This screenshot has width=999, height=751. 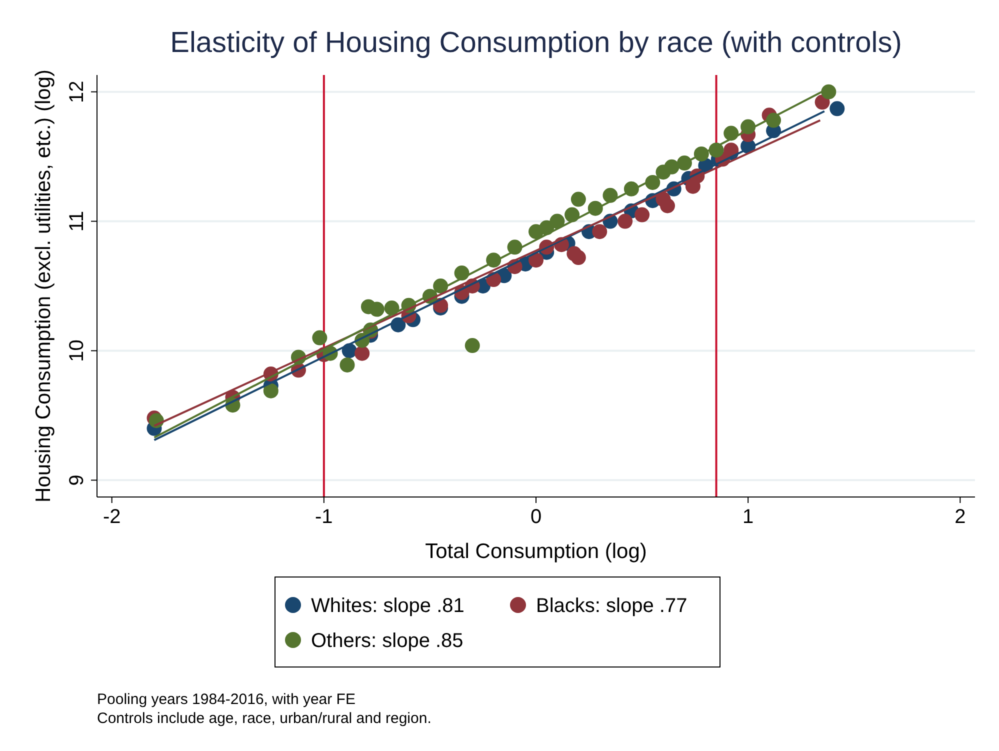 I want to click on y-tick-label: 10, so click(x=77, y=351).